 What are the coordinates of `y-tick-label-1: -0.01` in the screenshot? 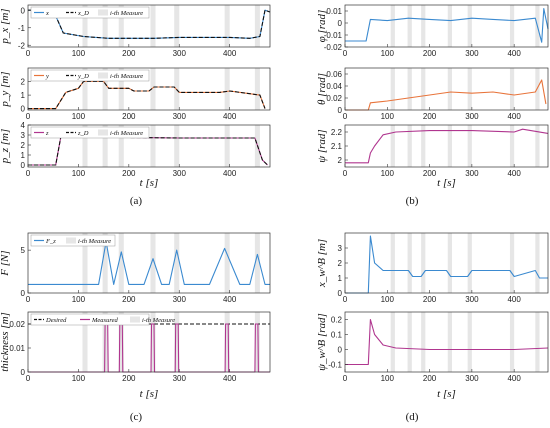 It's located at (333, 35).